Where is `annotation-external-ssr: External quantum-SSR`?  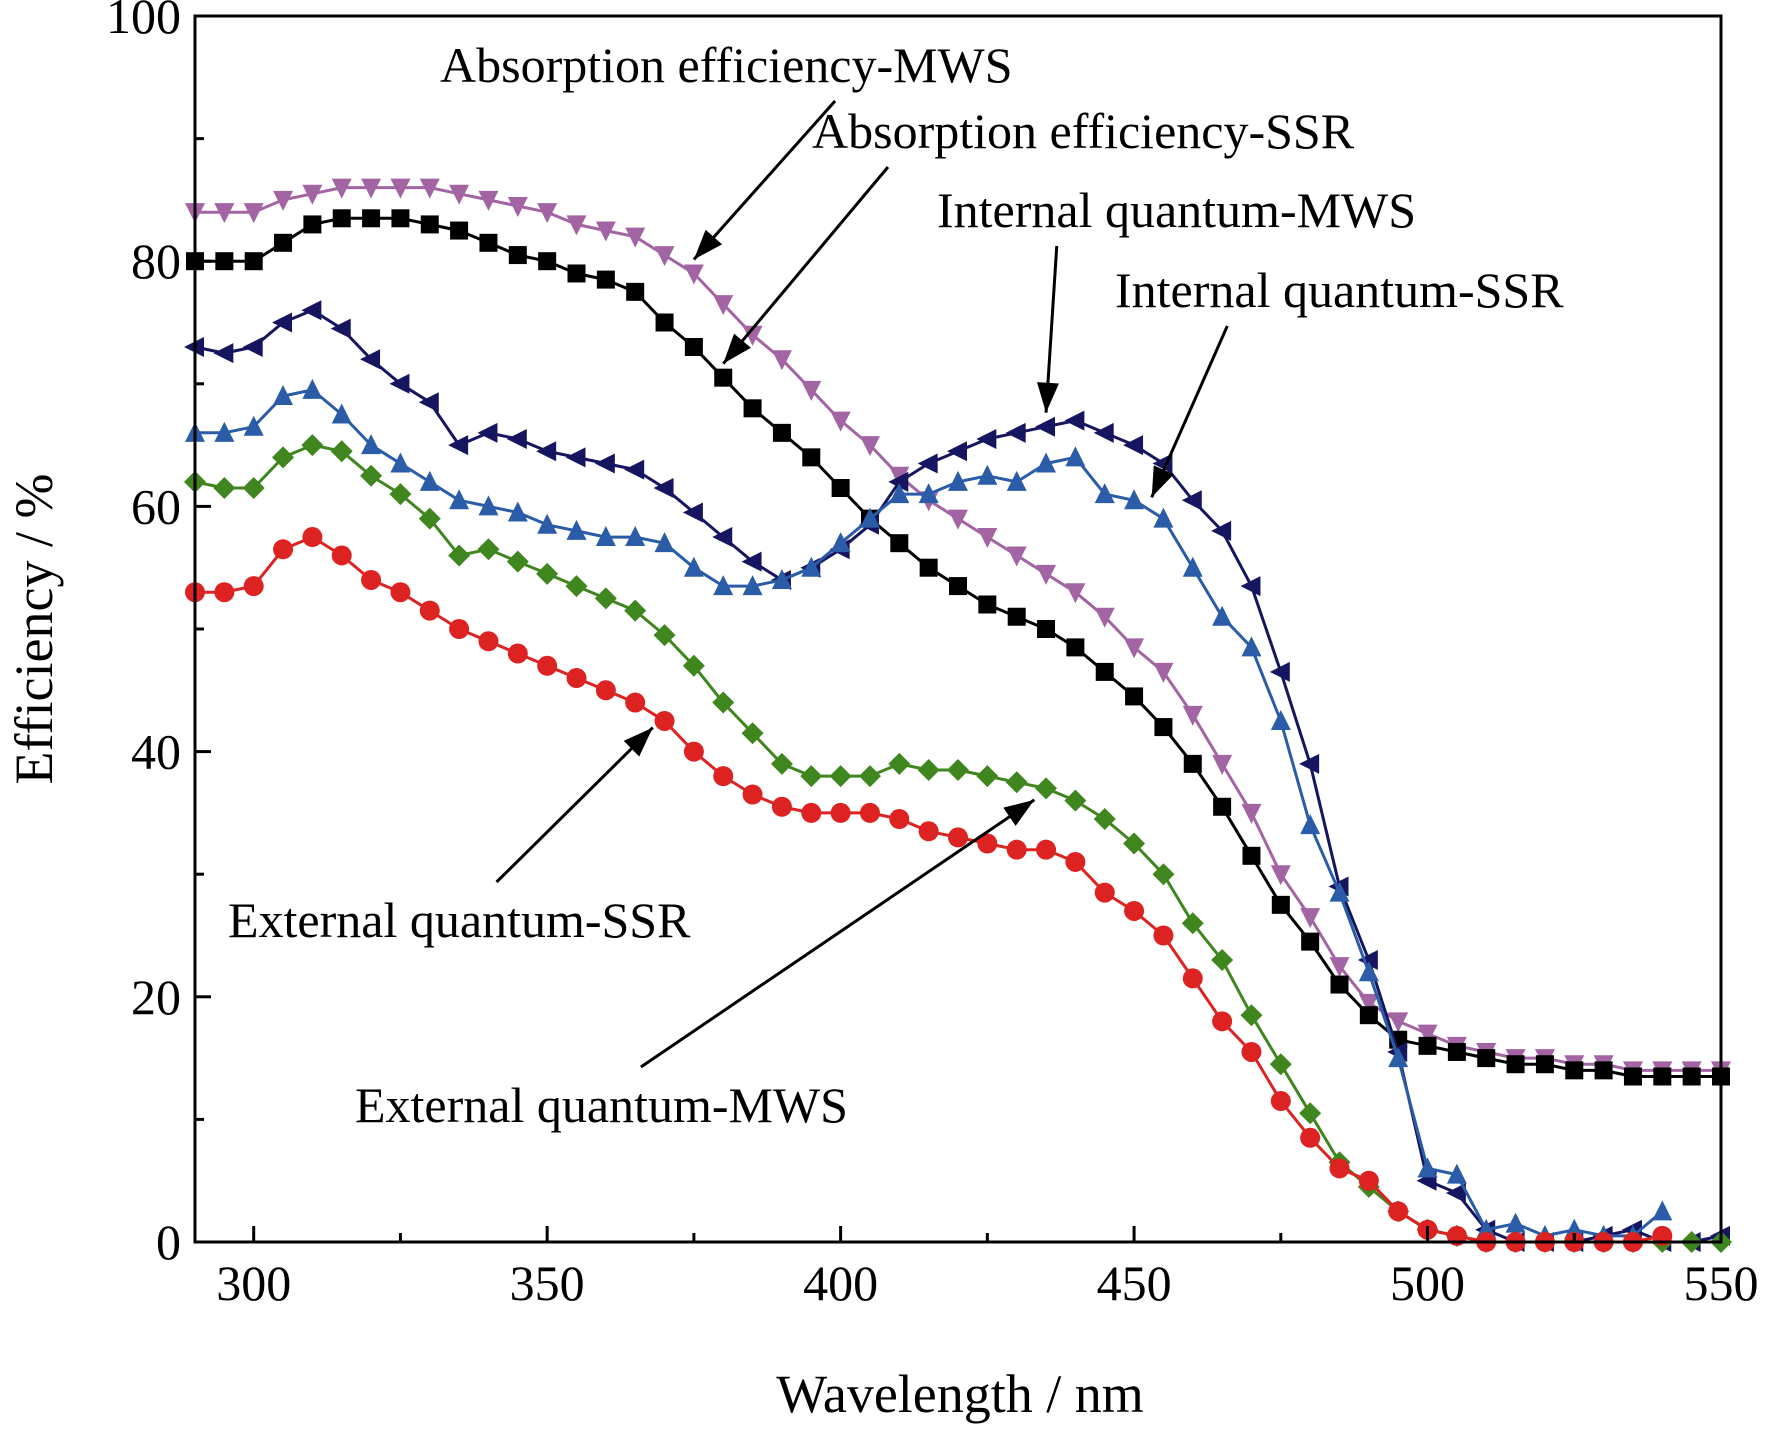
annotation-external-ssr: External quantum-SSR is located at coordinates (459, 920).